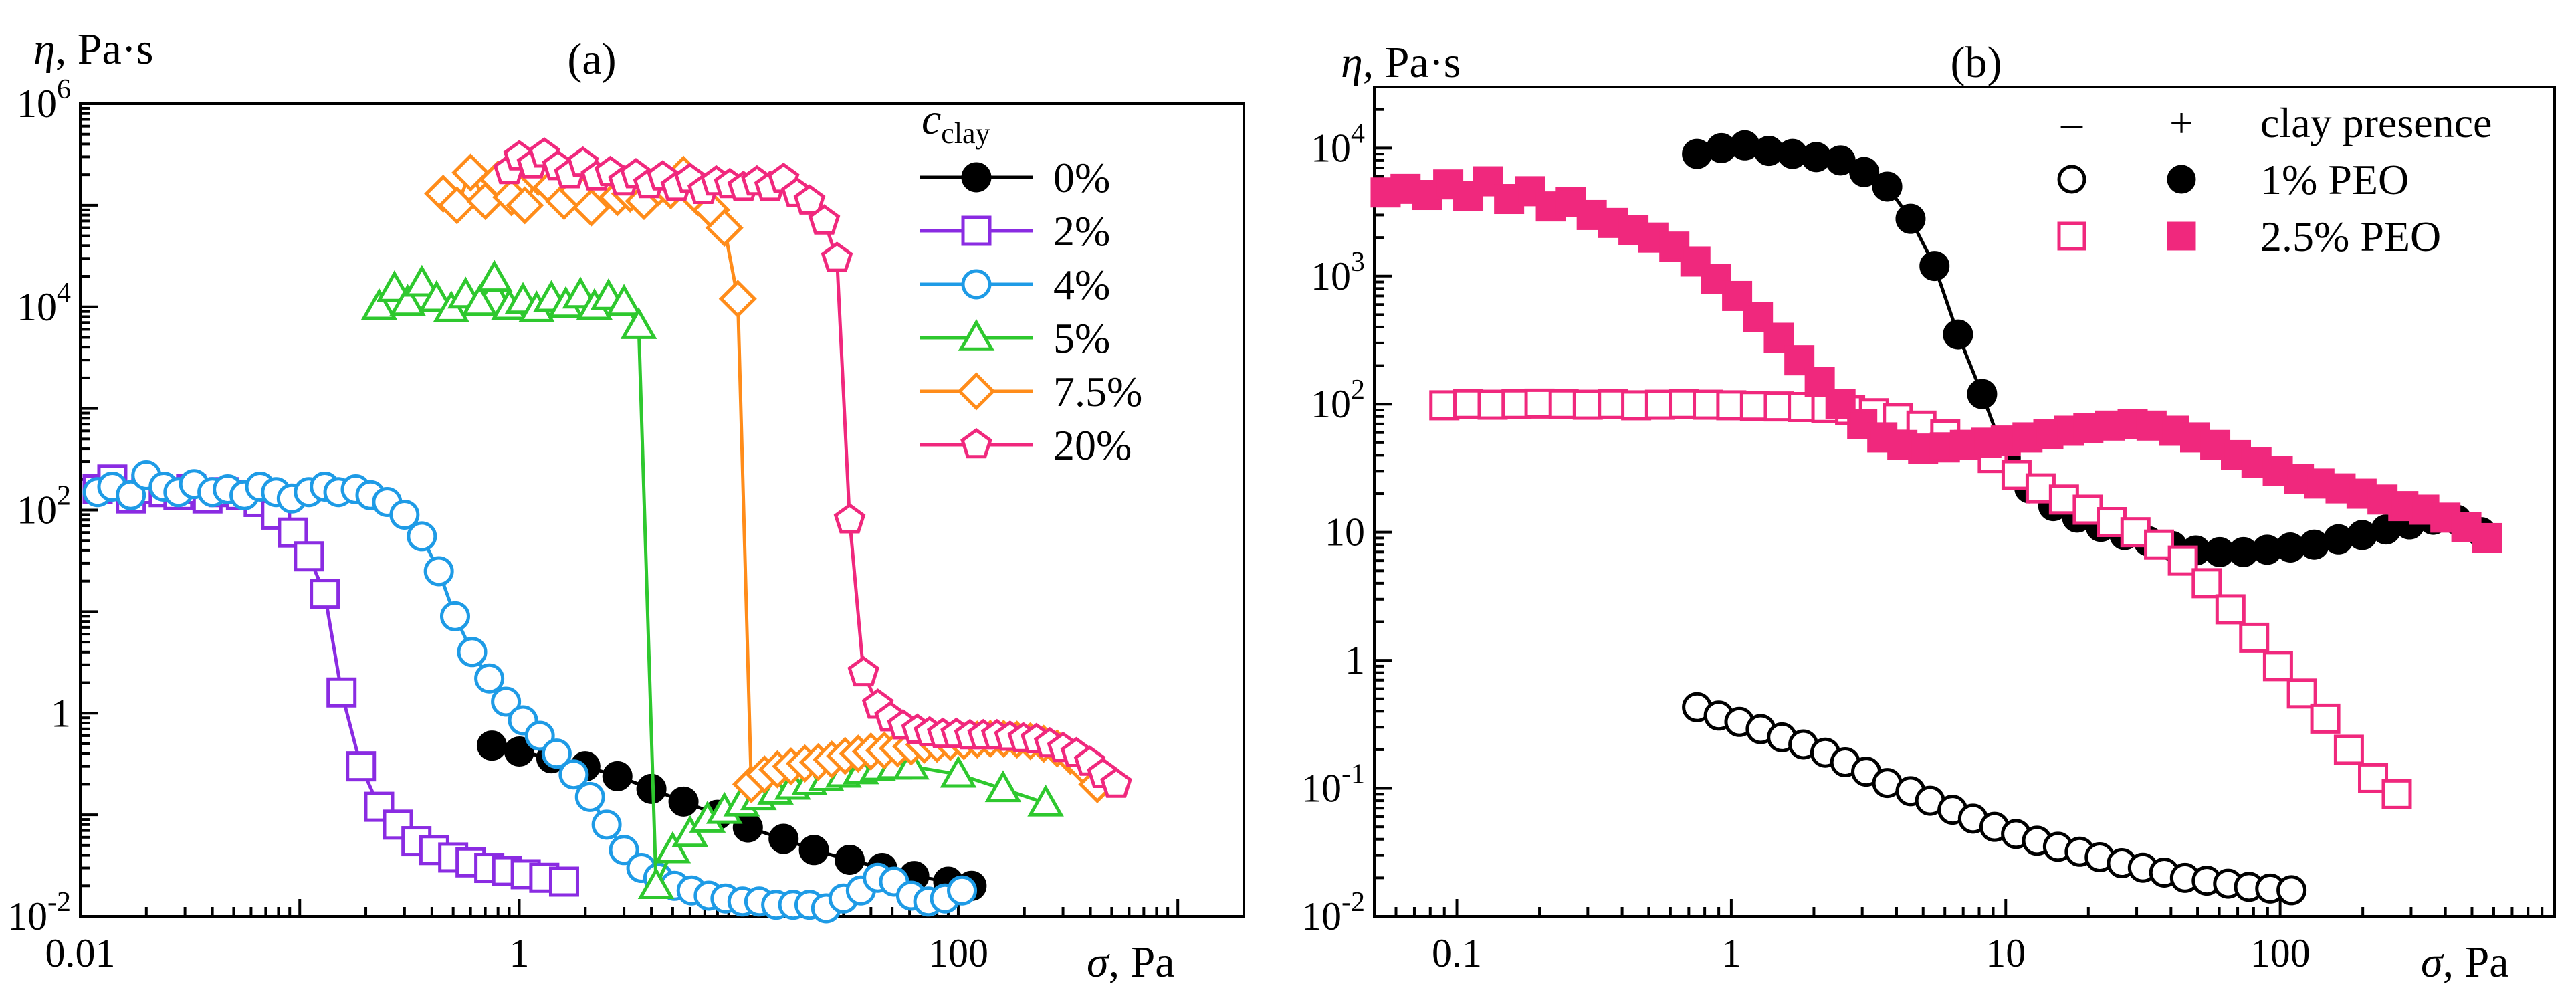 The height and width of the screenshot is (1004, 2576). I want to click on y-tick-label: 10, so click(1345, 532).